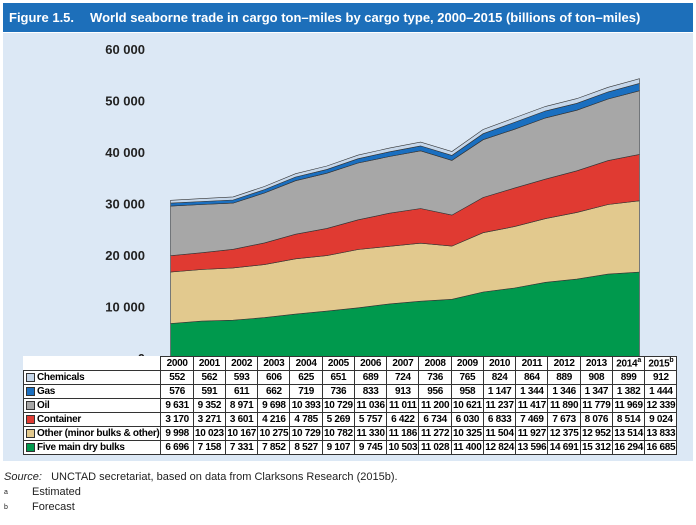  I want to click on x-tick-label: 2001, so click(209, 363).